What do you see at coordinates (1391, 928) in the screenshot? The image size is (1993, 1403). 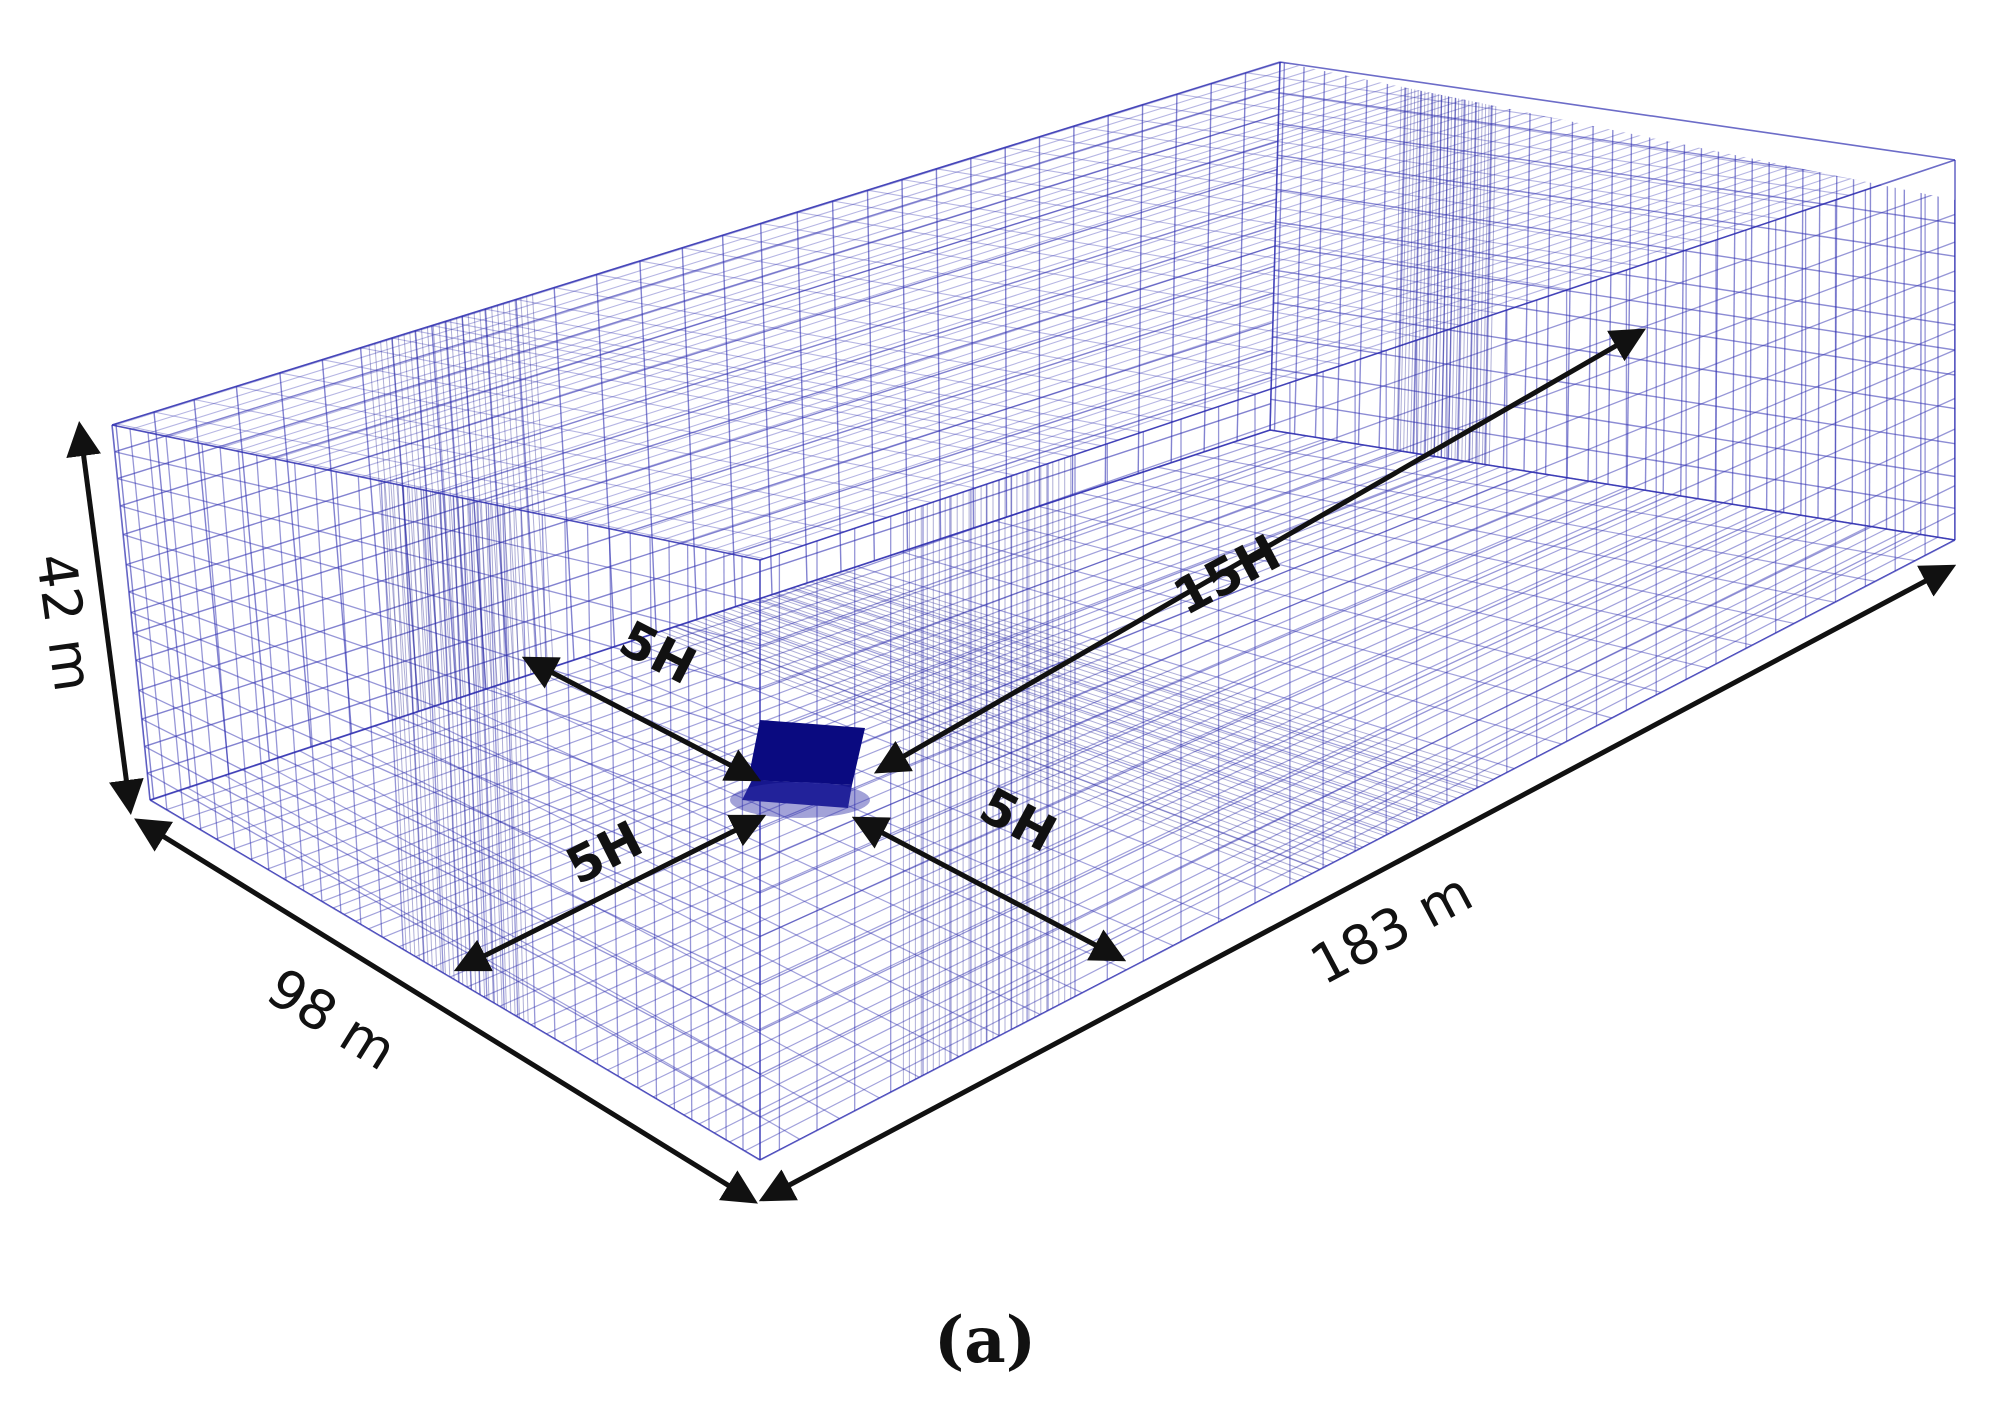 I see `length-label: 183 m` at bounding box center [1391, 928].